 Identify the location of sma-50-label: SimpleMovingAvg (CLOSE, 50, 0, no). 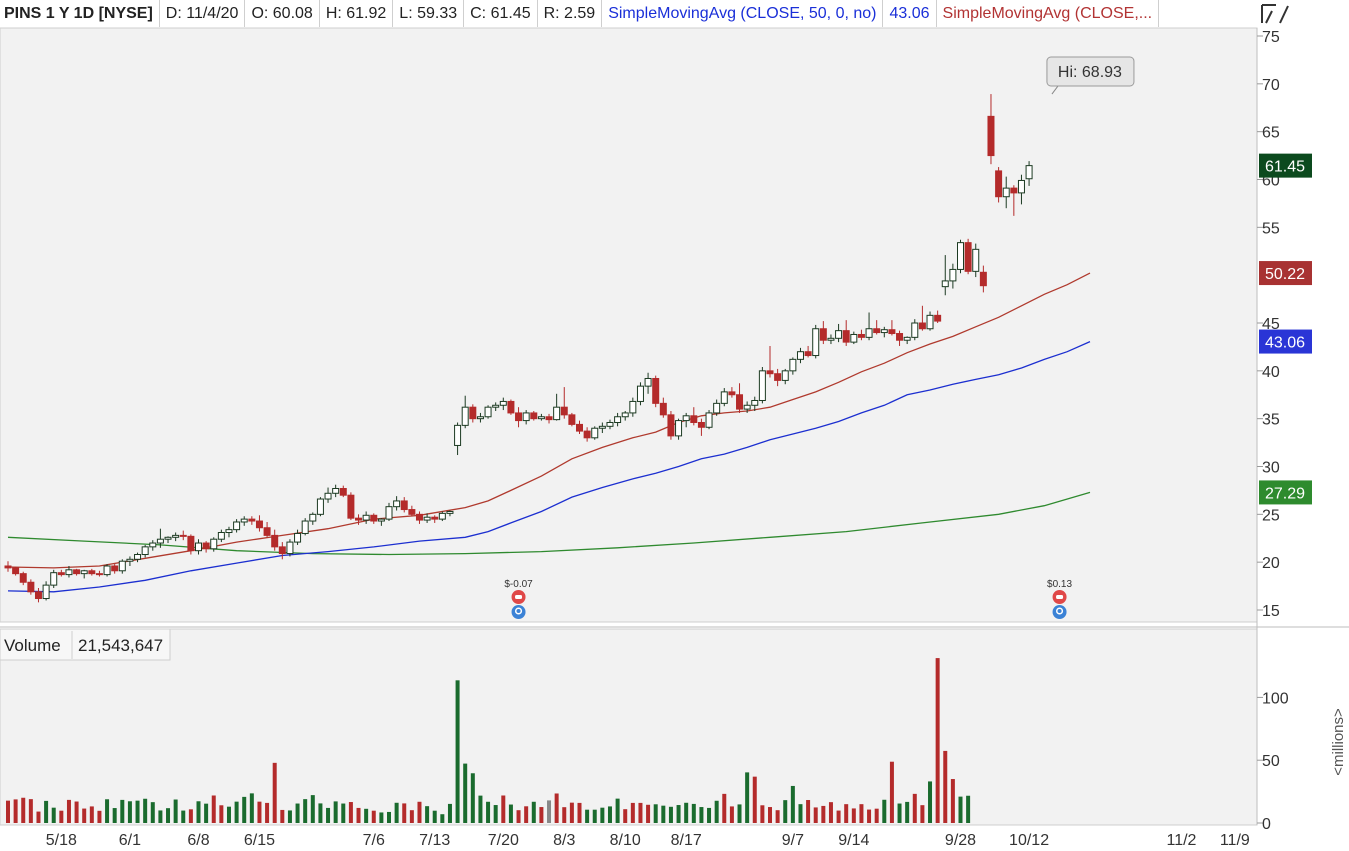
(742, 13).